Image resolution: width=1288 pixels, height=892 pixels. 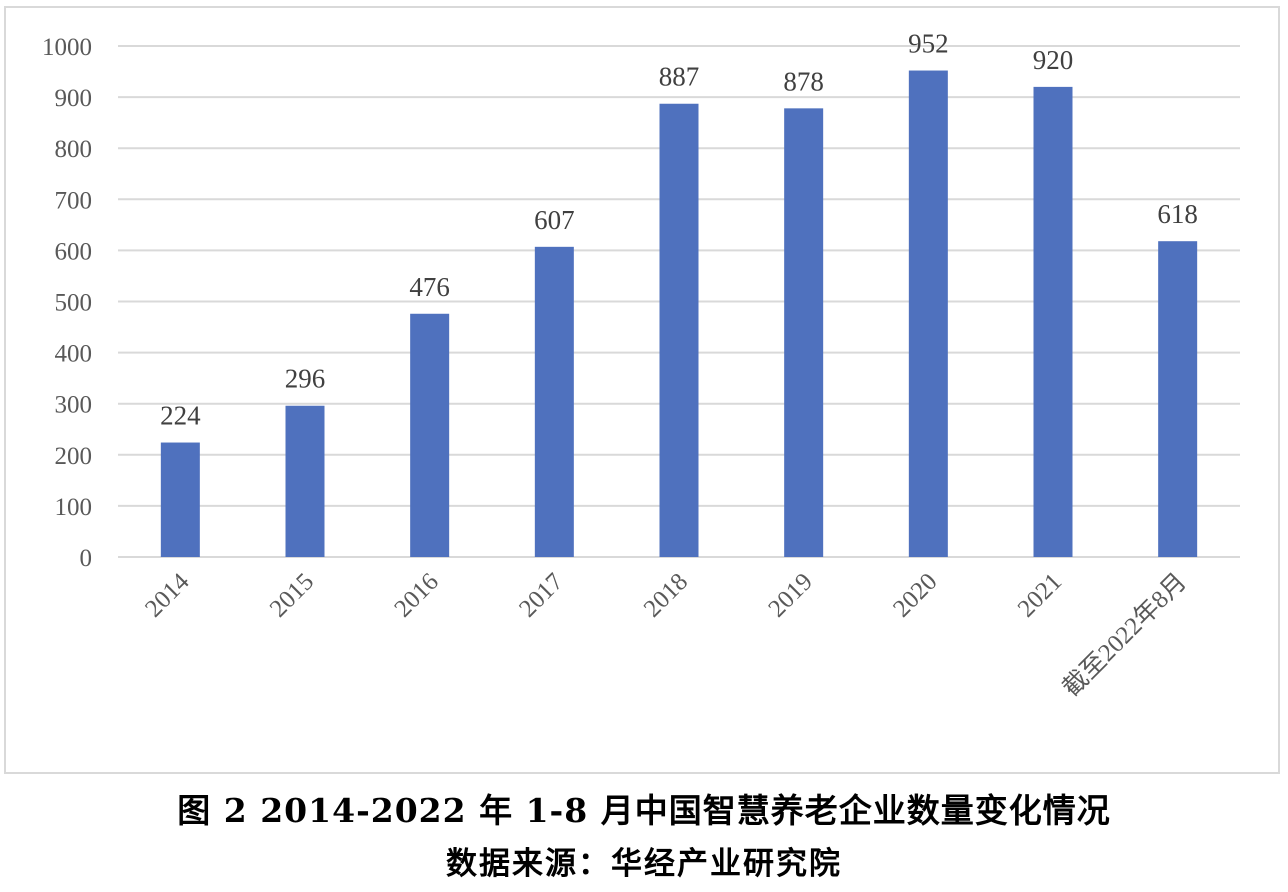 I want to click on bar-2019, so click(x=804, y=332).